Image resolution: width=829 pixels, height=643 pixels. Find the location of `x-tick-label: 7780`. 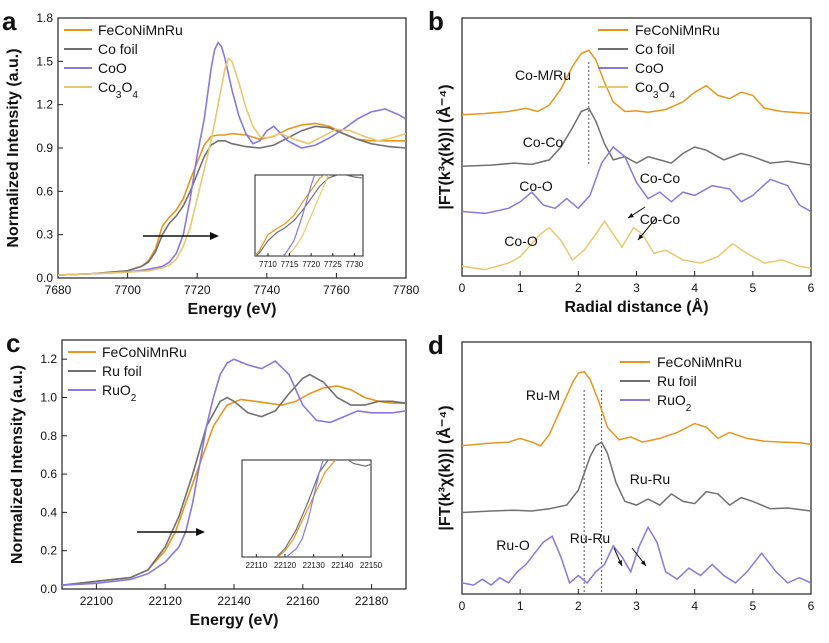

x-tick-label: 7780 is located at coordinates (406, 290).